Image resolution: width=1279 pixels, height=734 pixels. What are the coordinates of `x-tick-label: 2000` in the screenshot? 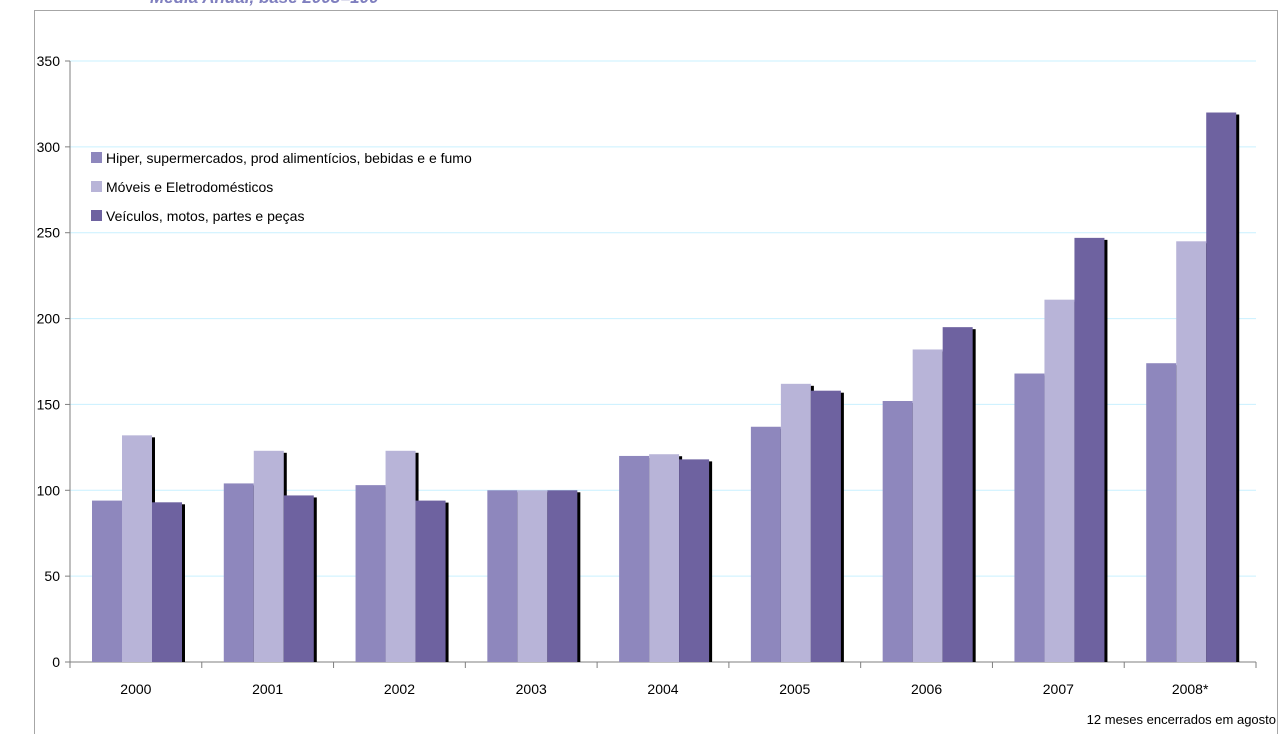 It's located at (135, 689).